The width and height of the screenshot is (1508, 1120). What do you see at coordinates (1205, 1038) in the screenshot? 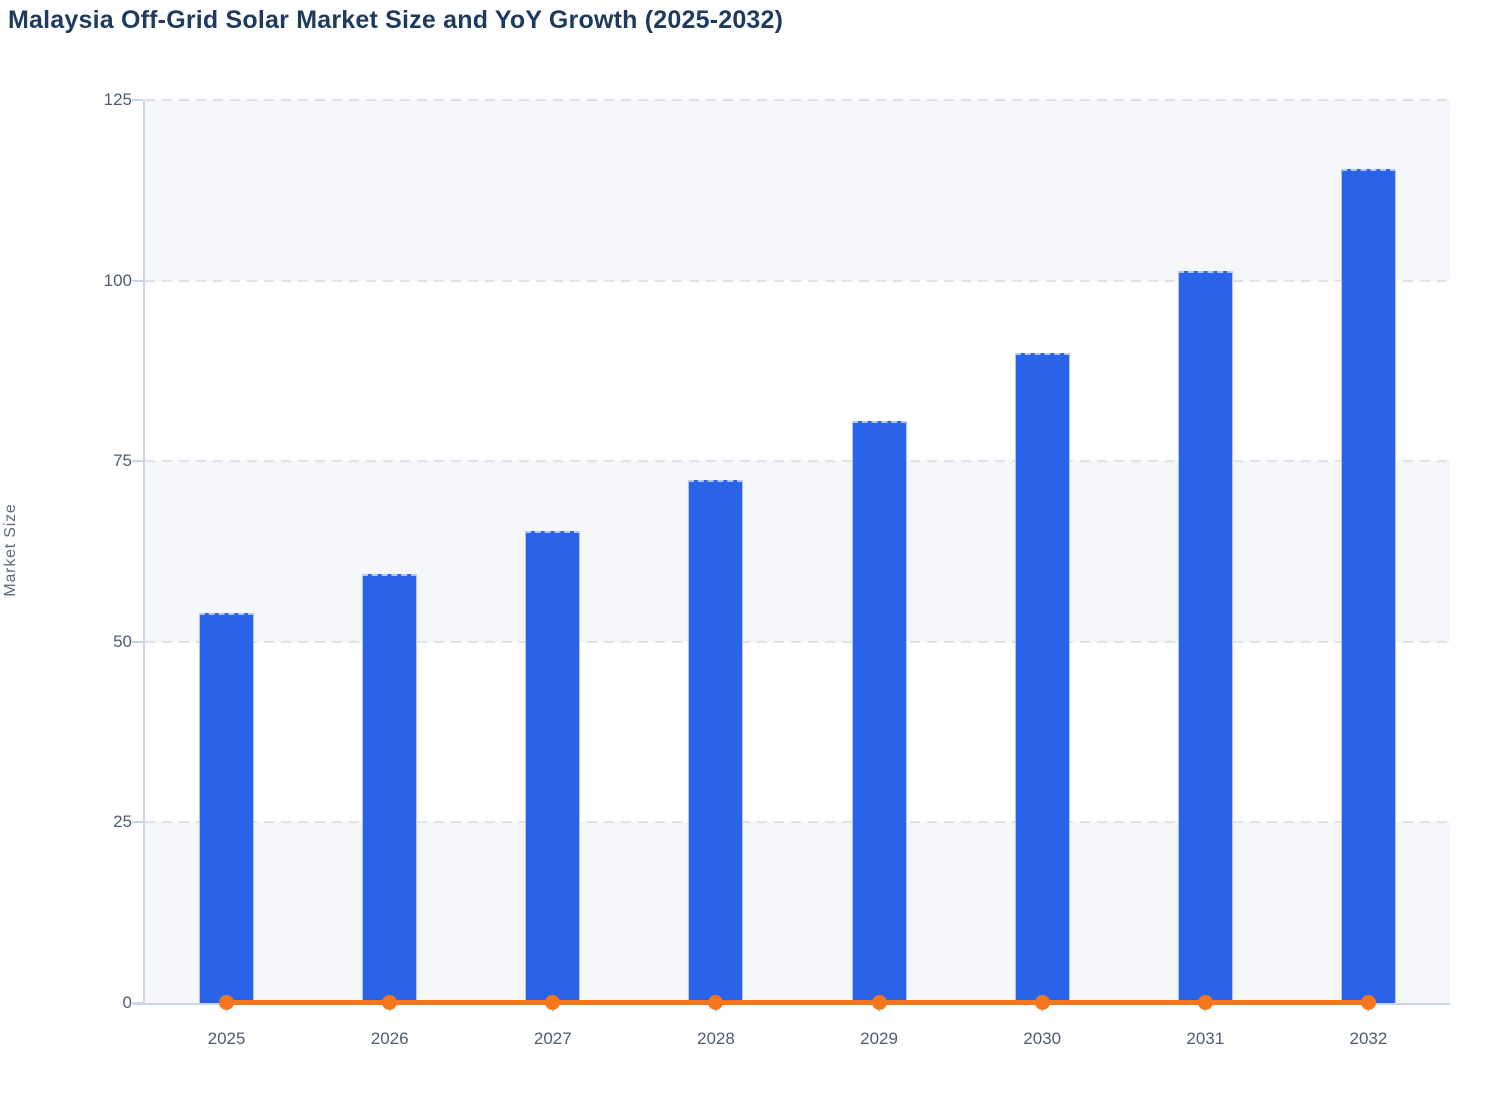
I see `x-tick-label-2031: 2031` at bounding box center [1205, 1038].